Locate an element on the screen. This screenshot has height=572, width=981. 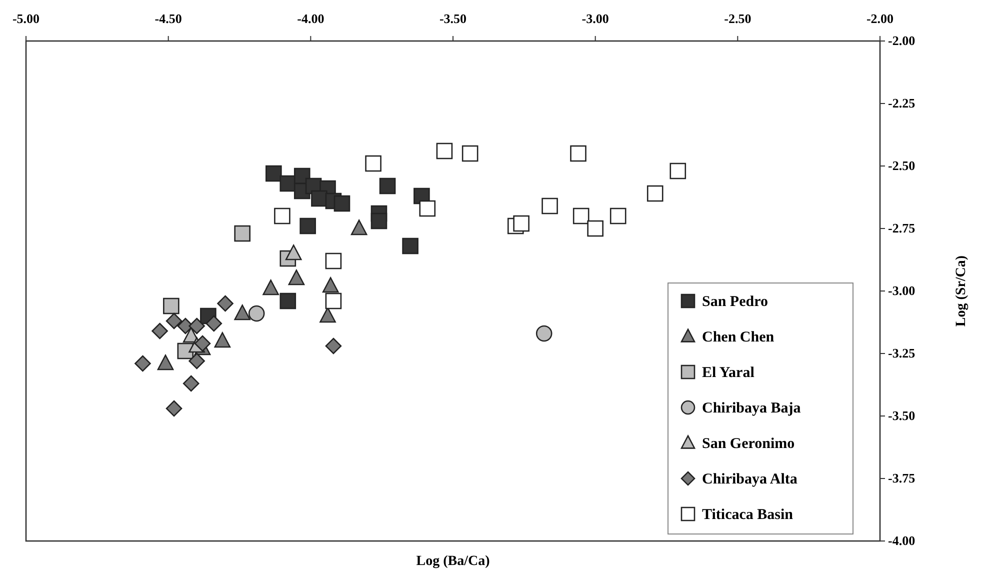
x-tick-label: -4.00 is located at coordinates (310, 18).